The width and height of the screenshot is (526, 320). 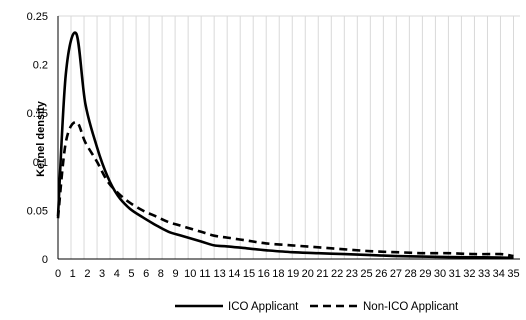 What do you see at coordinates (41, 138) in the screenshot?
I see `y-axis-label: Kernel density` at bounding box center [41, 138].